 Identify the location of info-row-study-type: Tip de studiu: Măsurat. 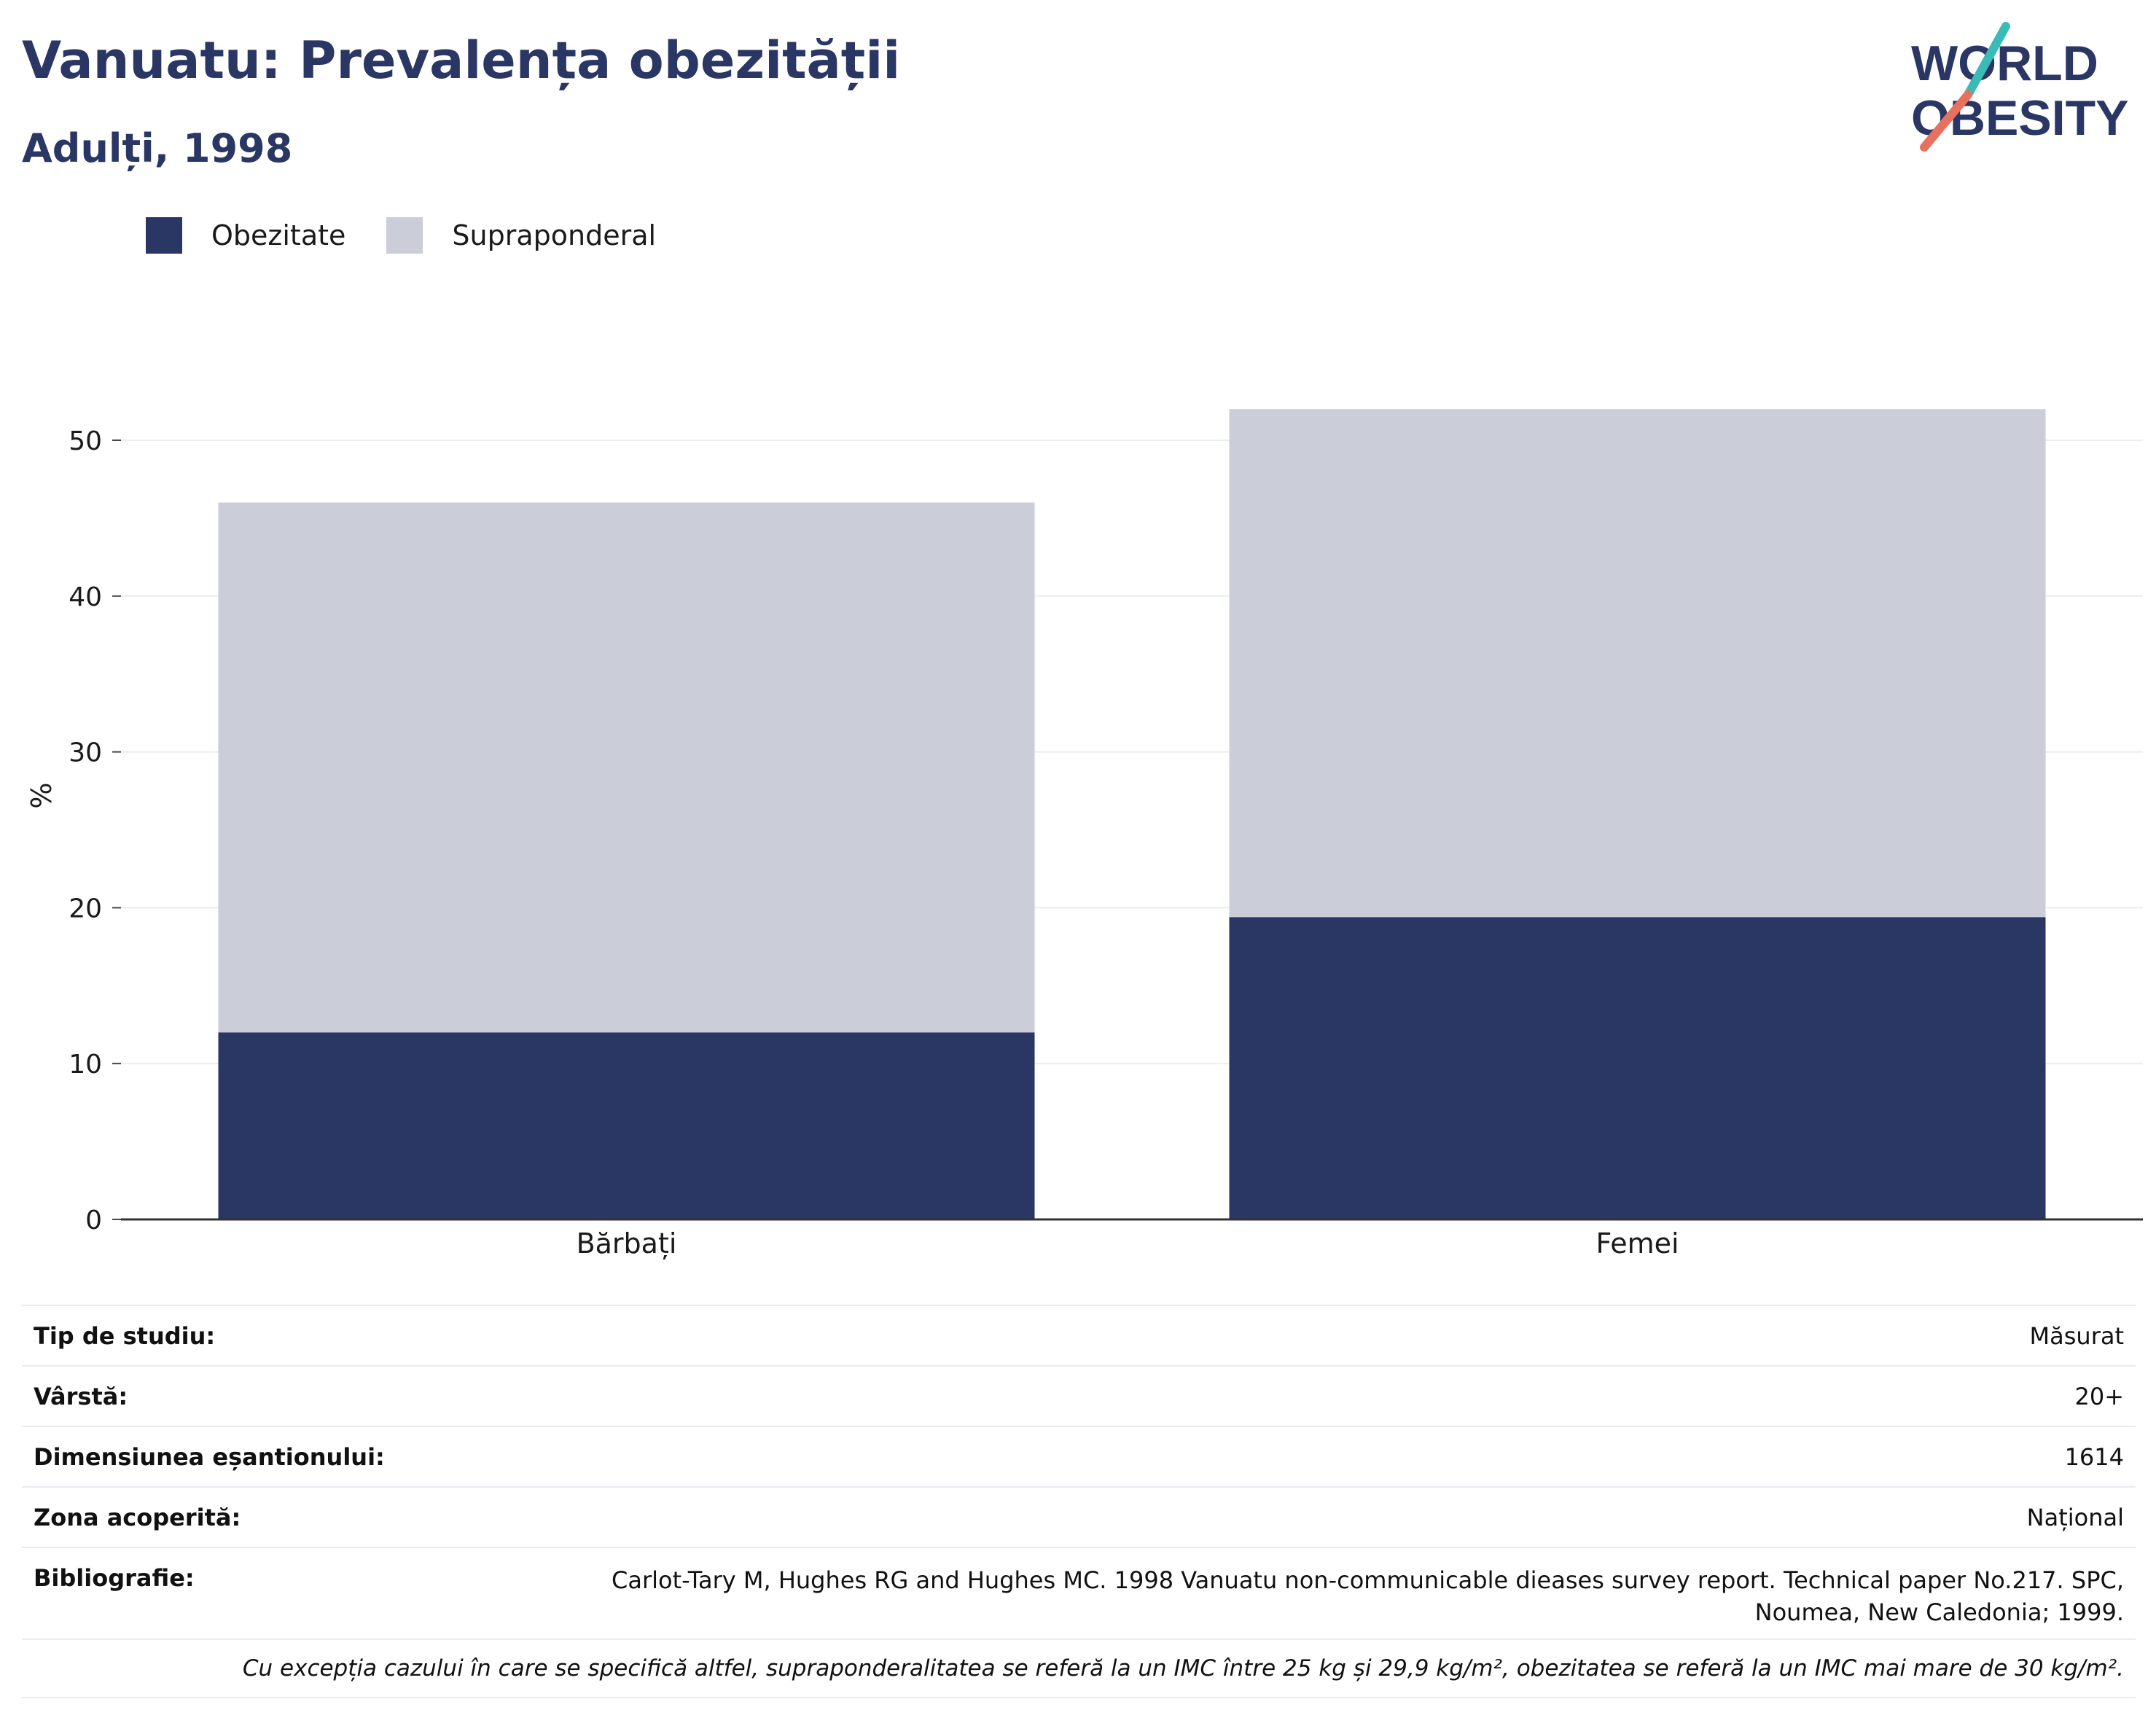
(1079, 1335).